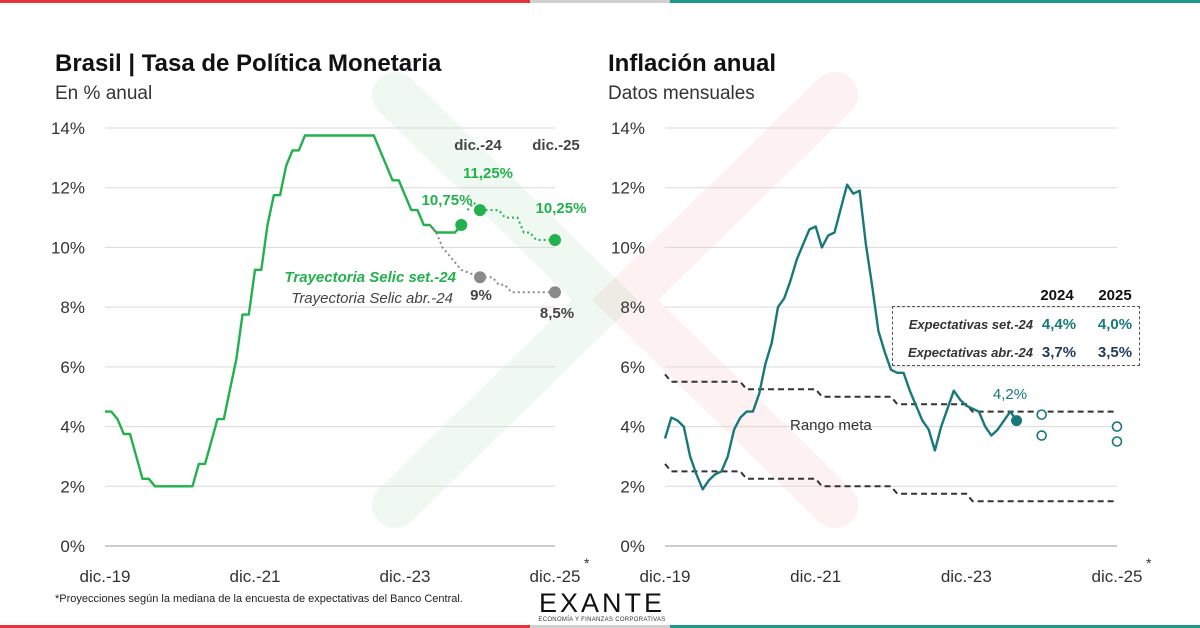 This screenshot has height=628, width=1200. Describe the element at coordinates (600, 626) in the screenshot. I see `bottom-accent-bar-gray` at that location.